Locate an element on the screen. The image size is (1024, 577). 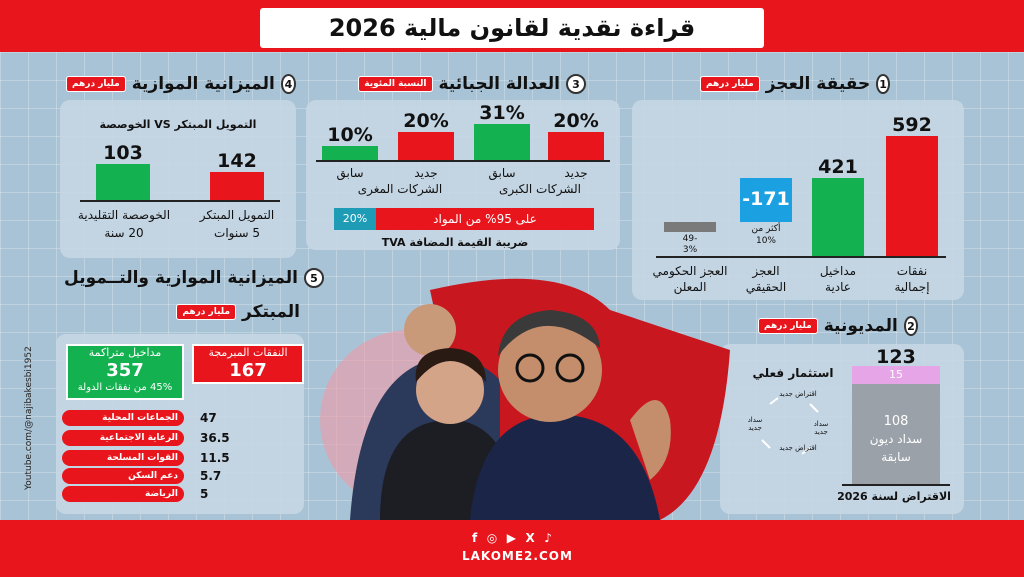
label-privatization-2: 20 سنة is located at coordinates (124, 233).